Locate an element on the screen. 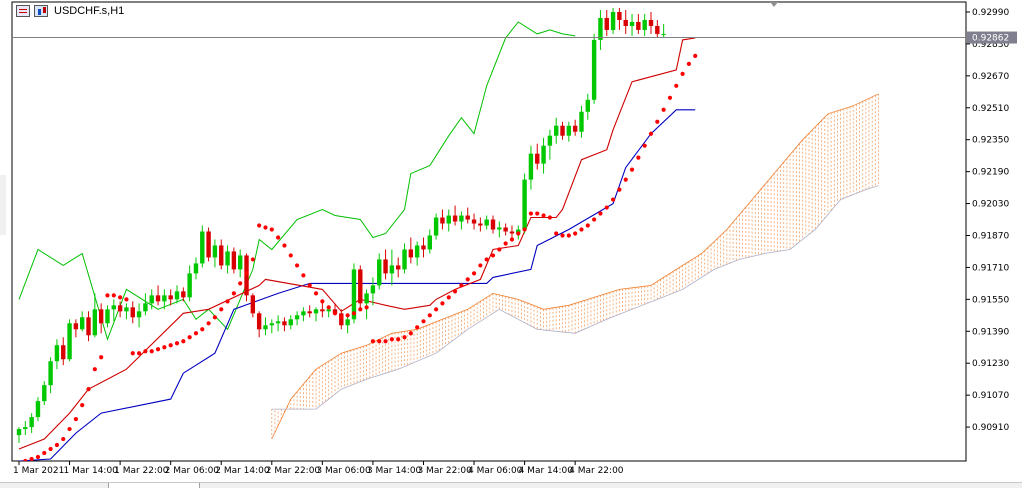  y-tick-label: 0.91550 is located at coordinates (990, 300).